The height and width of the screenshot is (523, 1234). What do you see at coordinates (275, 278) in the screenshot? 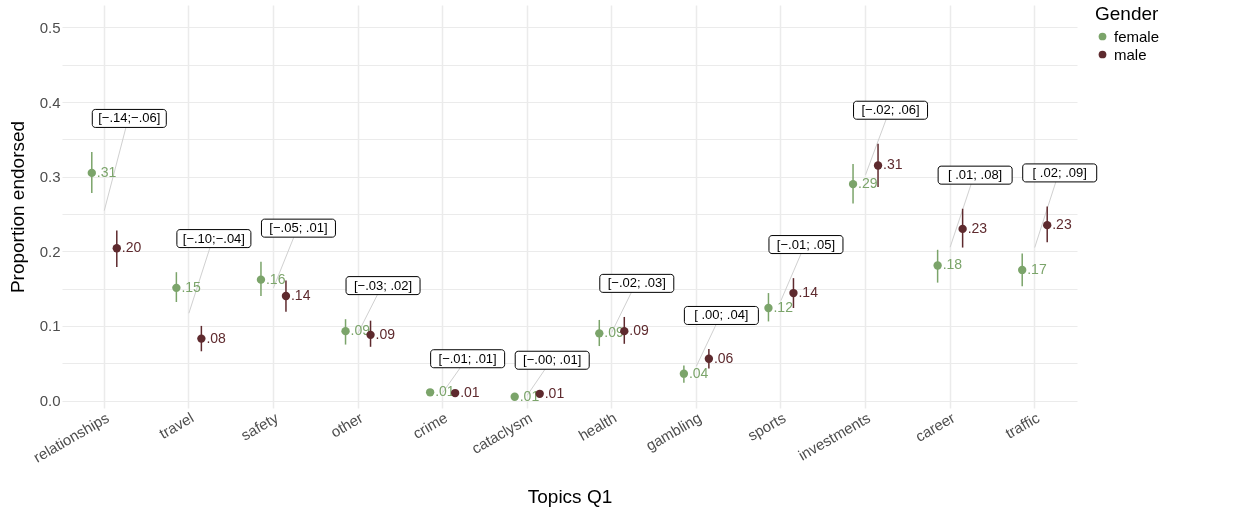
I see `data-label: .16` at bounding box center [275, 278].